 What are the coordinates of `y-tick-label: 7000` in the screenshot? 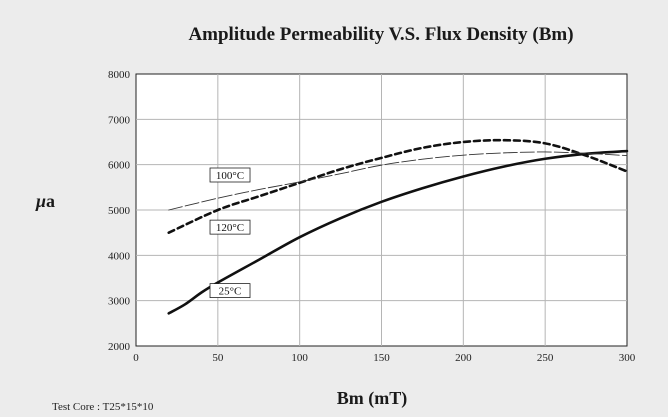 It's located at (119, 120).